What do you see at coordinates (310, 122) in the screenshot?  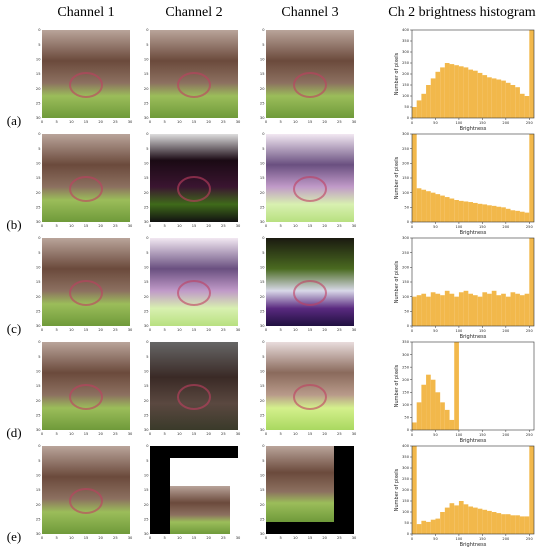 I see `image-x-tick: 15` at bounding box center [310, 122].